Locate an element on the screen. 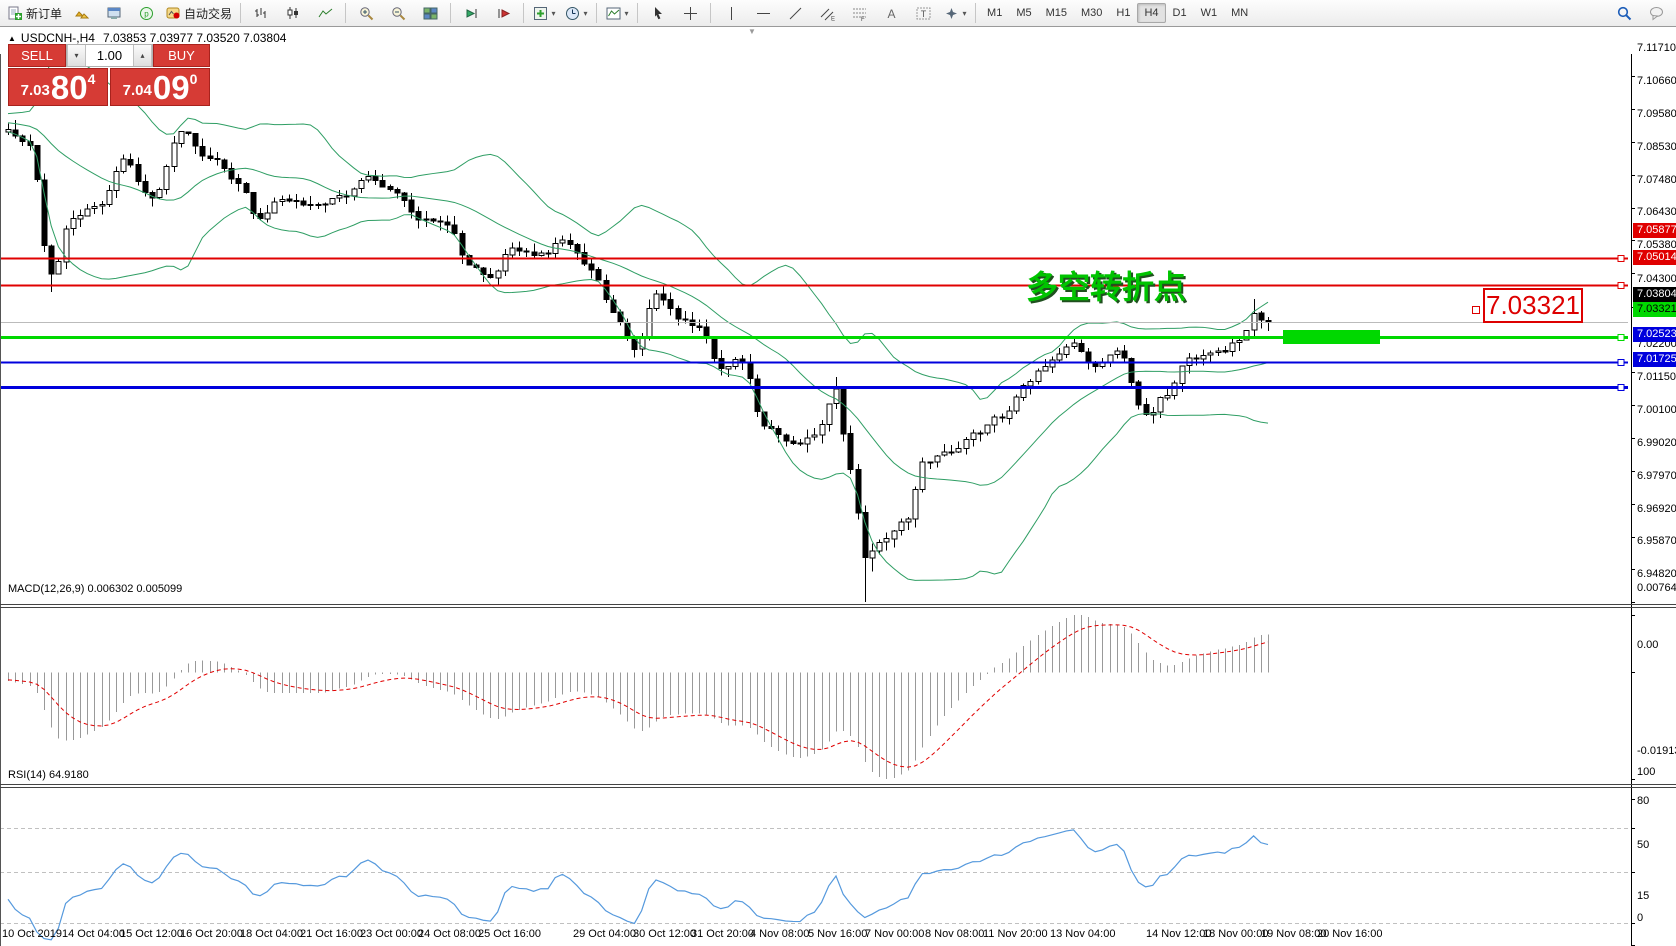 The width and height of the screenshot is (1676, 946). chart-bars-button is located at coordinates (261, 13).